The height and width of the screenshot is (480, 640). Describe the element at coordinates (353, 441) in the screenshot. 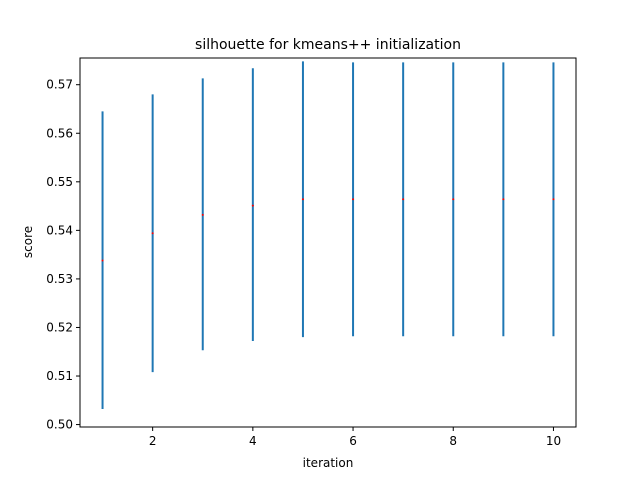

I see `x-tick-label: 6` at that location.